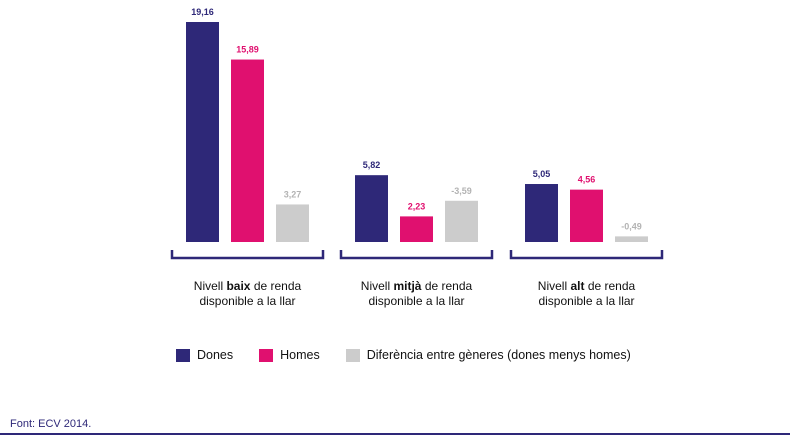 Image resolution: width=800 pixels, height=447 pixels. I want to click on legend-swatch-homes, so click(266, 355).